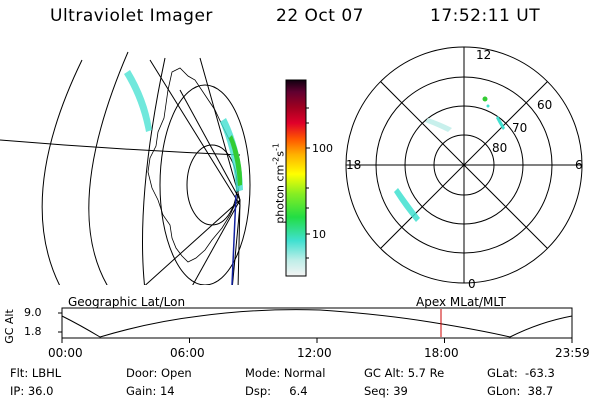 The image size is (600, 400). What do you see at coordinates (234, 239) in the screenshot?
I see `limb-edge` at bounding box center [234, 239].